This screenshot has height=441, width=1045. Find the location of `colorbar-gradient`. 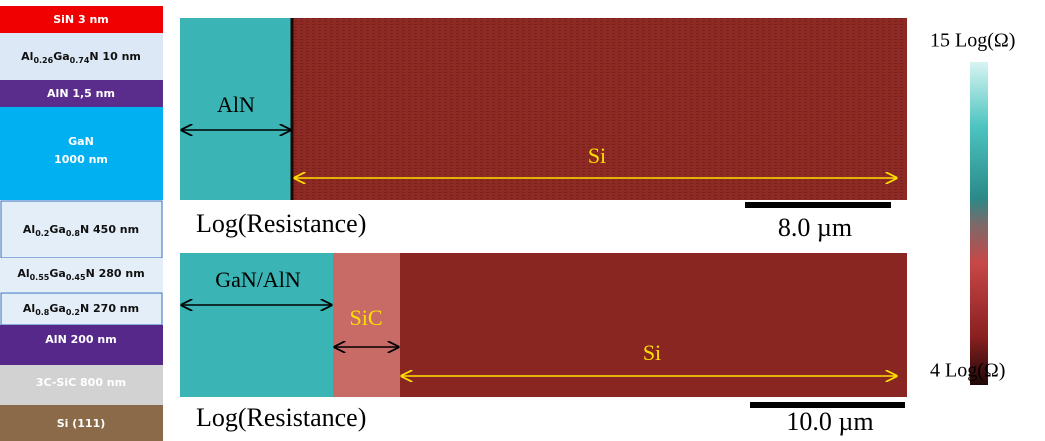

colorbar-gradient is located at coordinates (979, 223).